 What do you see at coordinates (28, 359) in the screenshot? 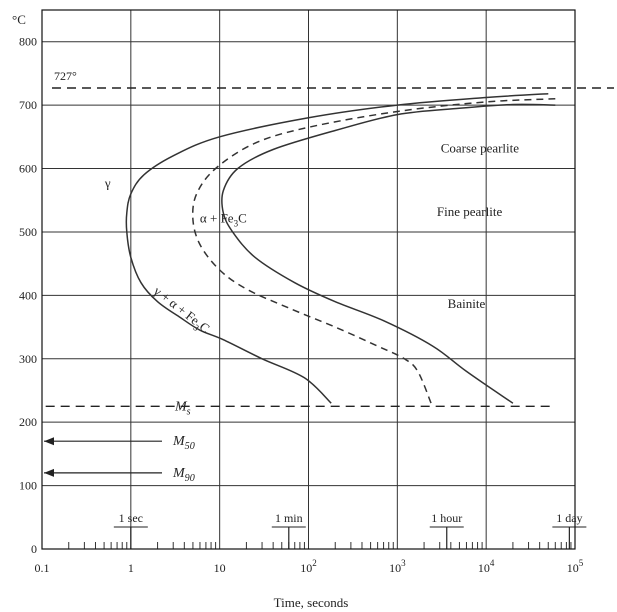
I see `y-tick-label: 300` at bounding box center [28, 359].